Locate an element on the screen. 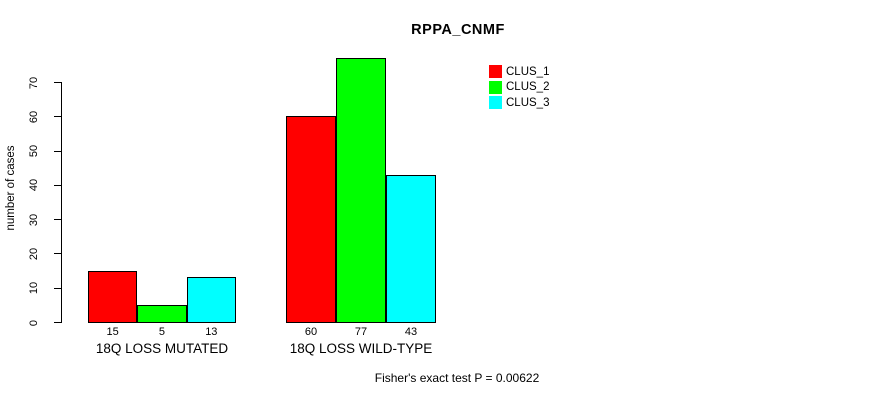 Image resolution: width=890 pixels, height=400 pixels. y-axis-label: number of cases is located at coordinates (11, 188).